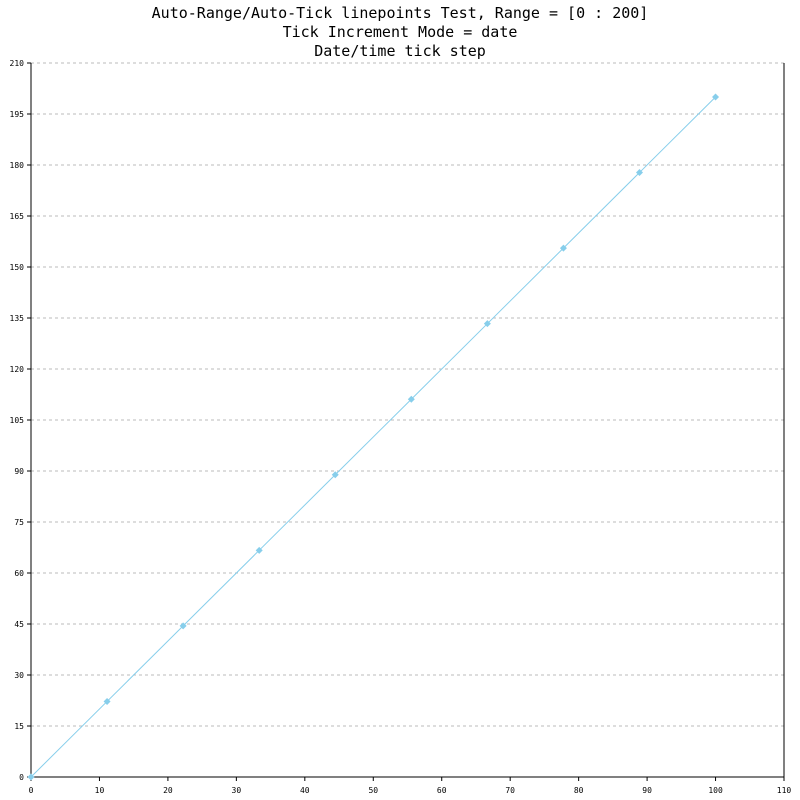  I want to click on y-tick-label: 180, so click(17, 165).